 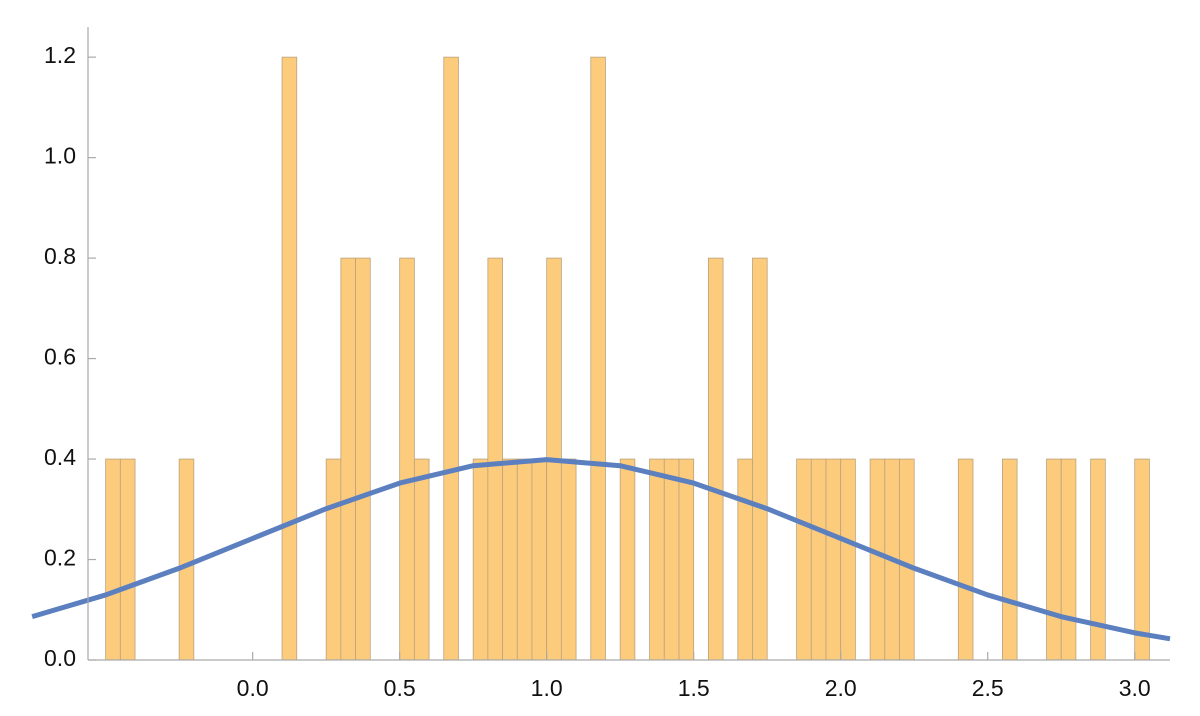 I want to click on x-tick-label: 1.5, so click(x=694, y=688).